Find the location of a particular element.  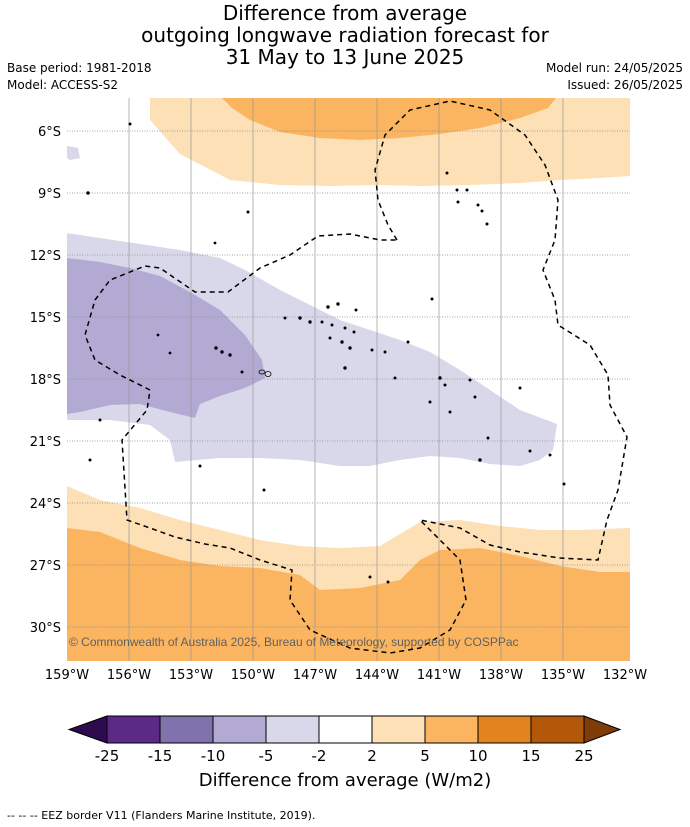

anomaly-small-patch is located at coordinates (73, 153).